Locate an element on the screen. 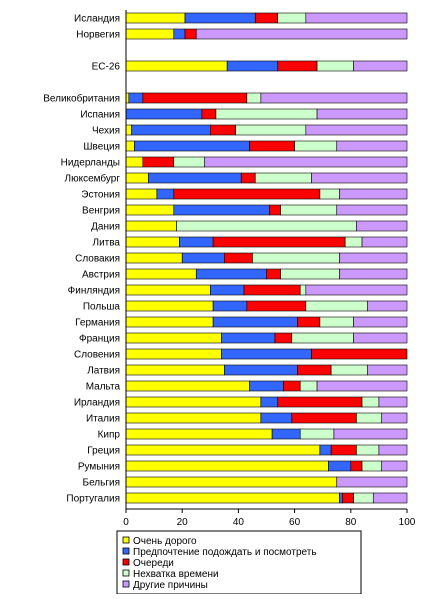 This screenshot has width=434, height=599. category-label: Люксембург is located at coordinates (93, 179).